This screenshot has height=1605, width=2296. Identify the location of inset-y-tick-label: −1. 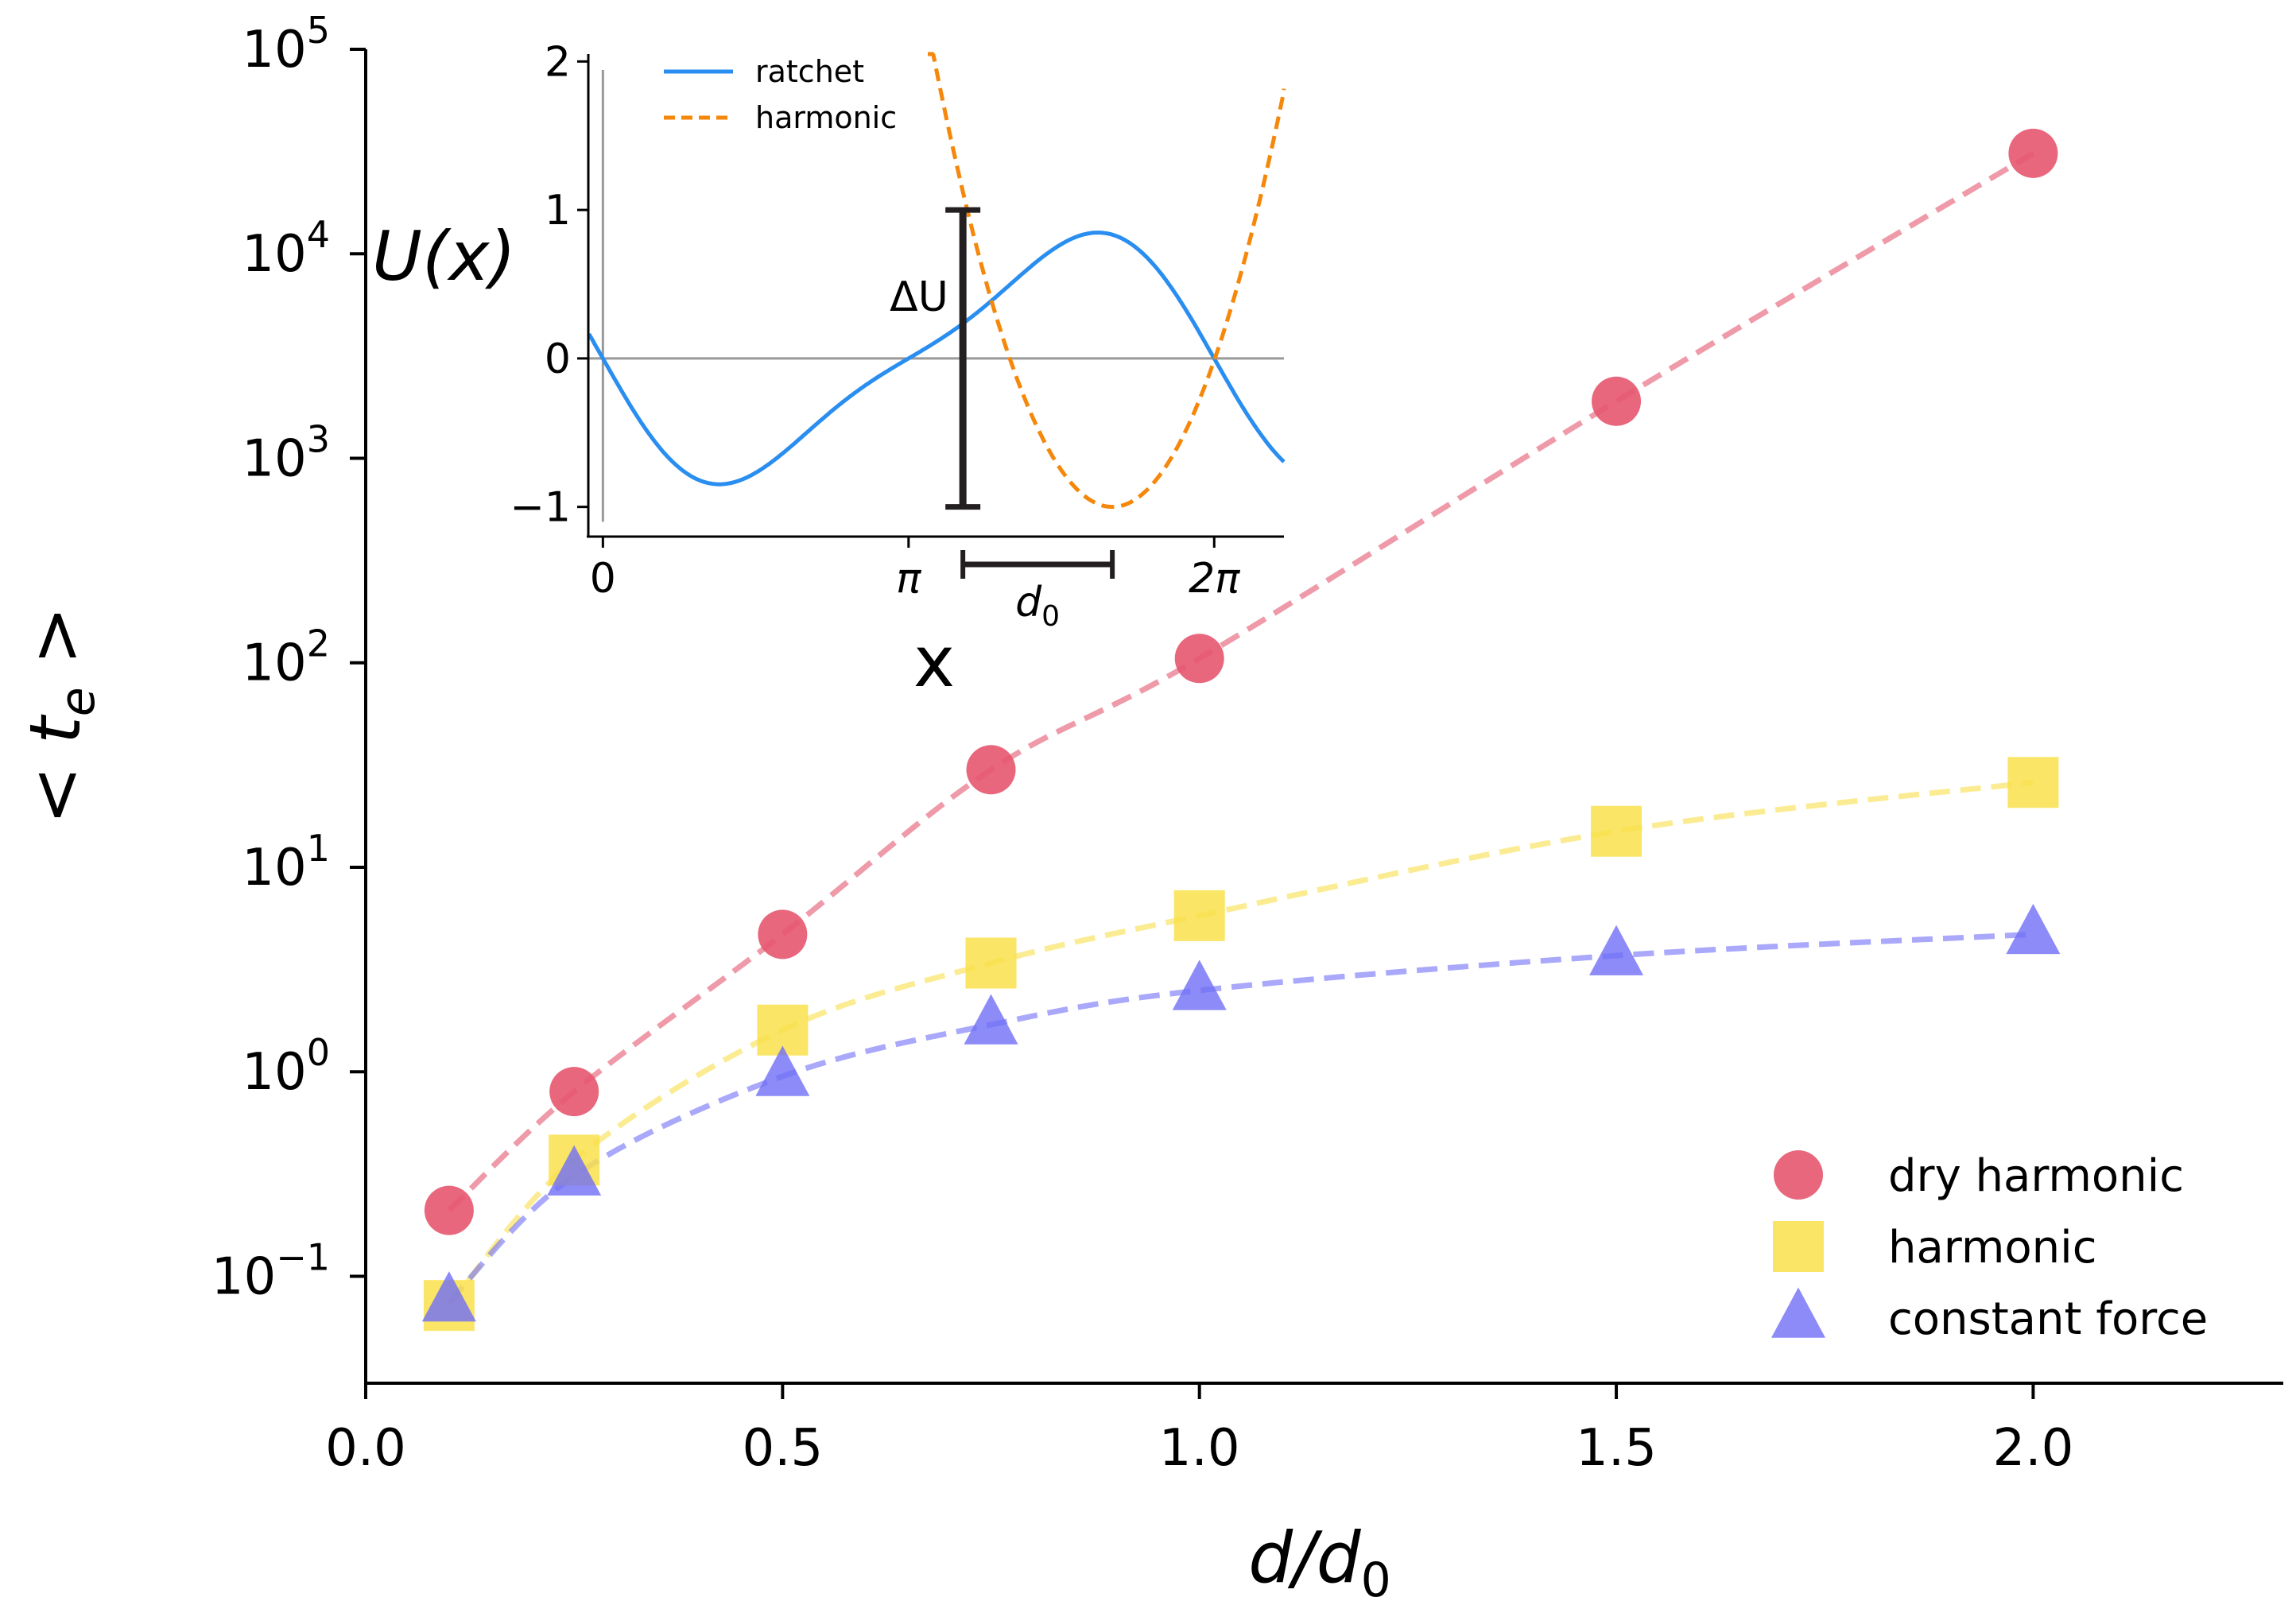
(541, 508).